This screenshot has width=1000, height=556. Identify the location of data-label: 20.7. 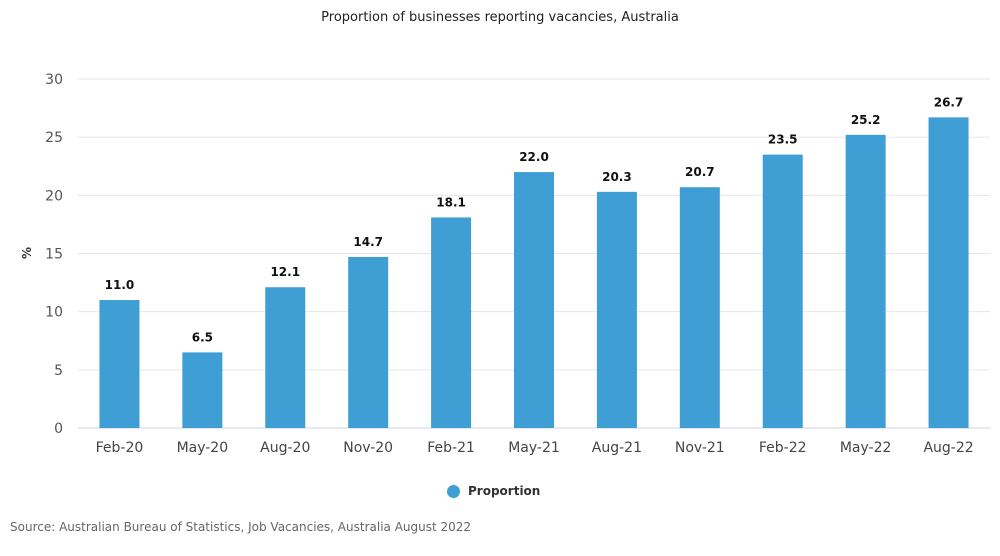
(700, 172).